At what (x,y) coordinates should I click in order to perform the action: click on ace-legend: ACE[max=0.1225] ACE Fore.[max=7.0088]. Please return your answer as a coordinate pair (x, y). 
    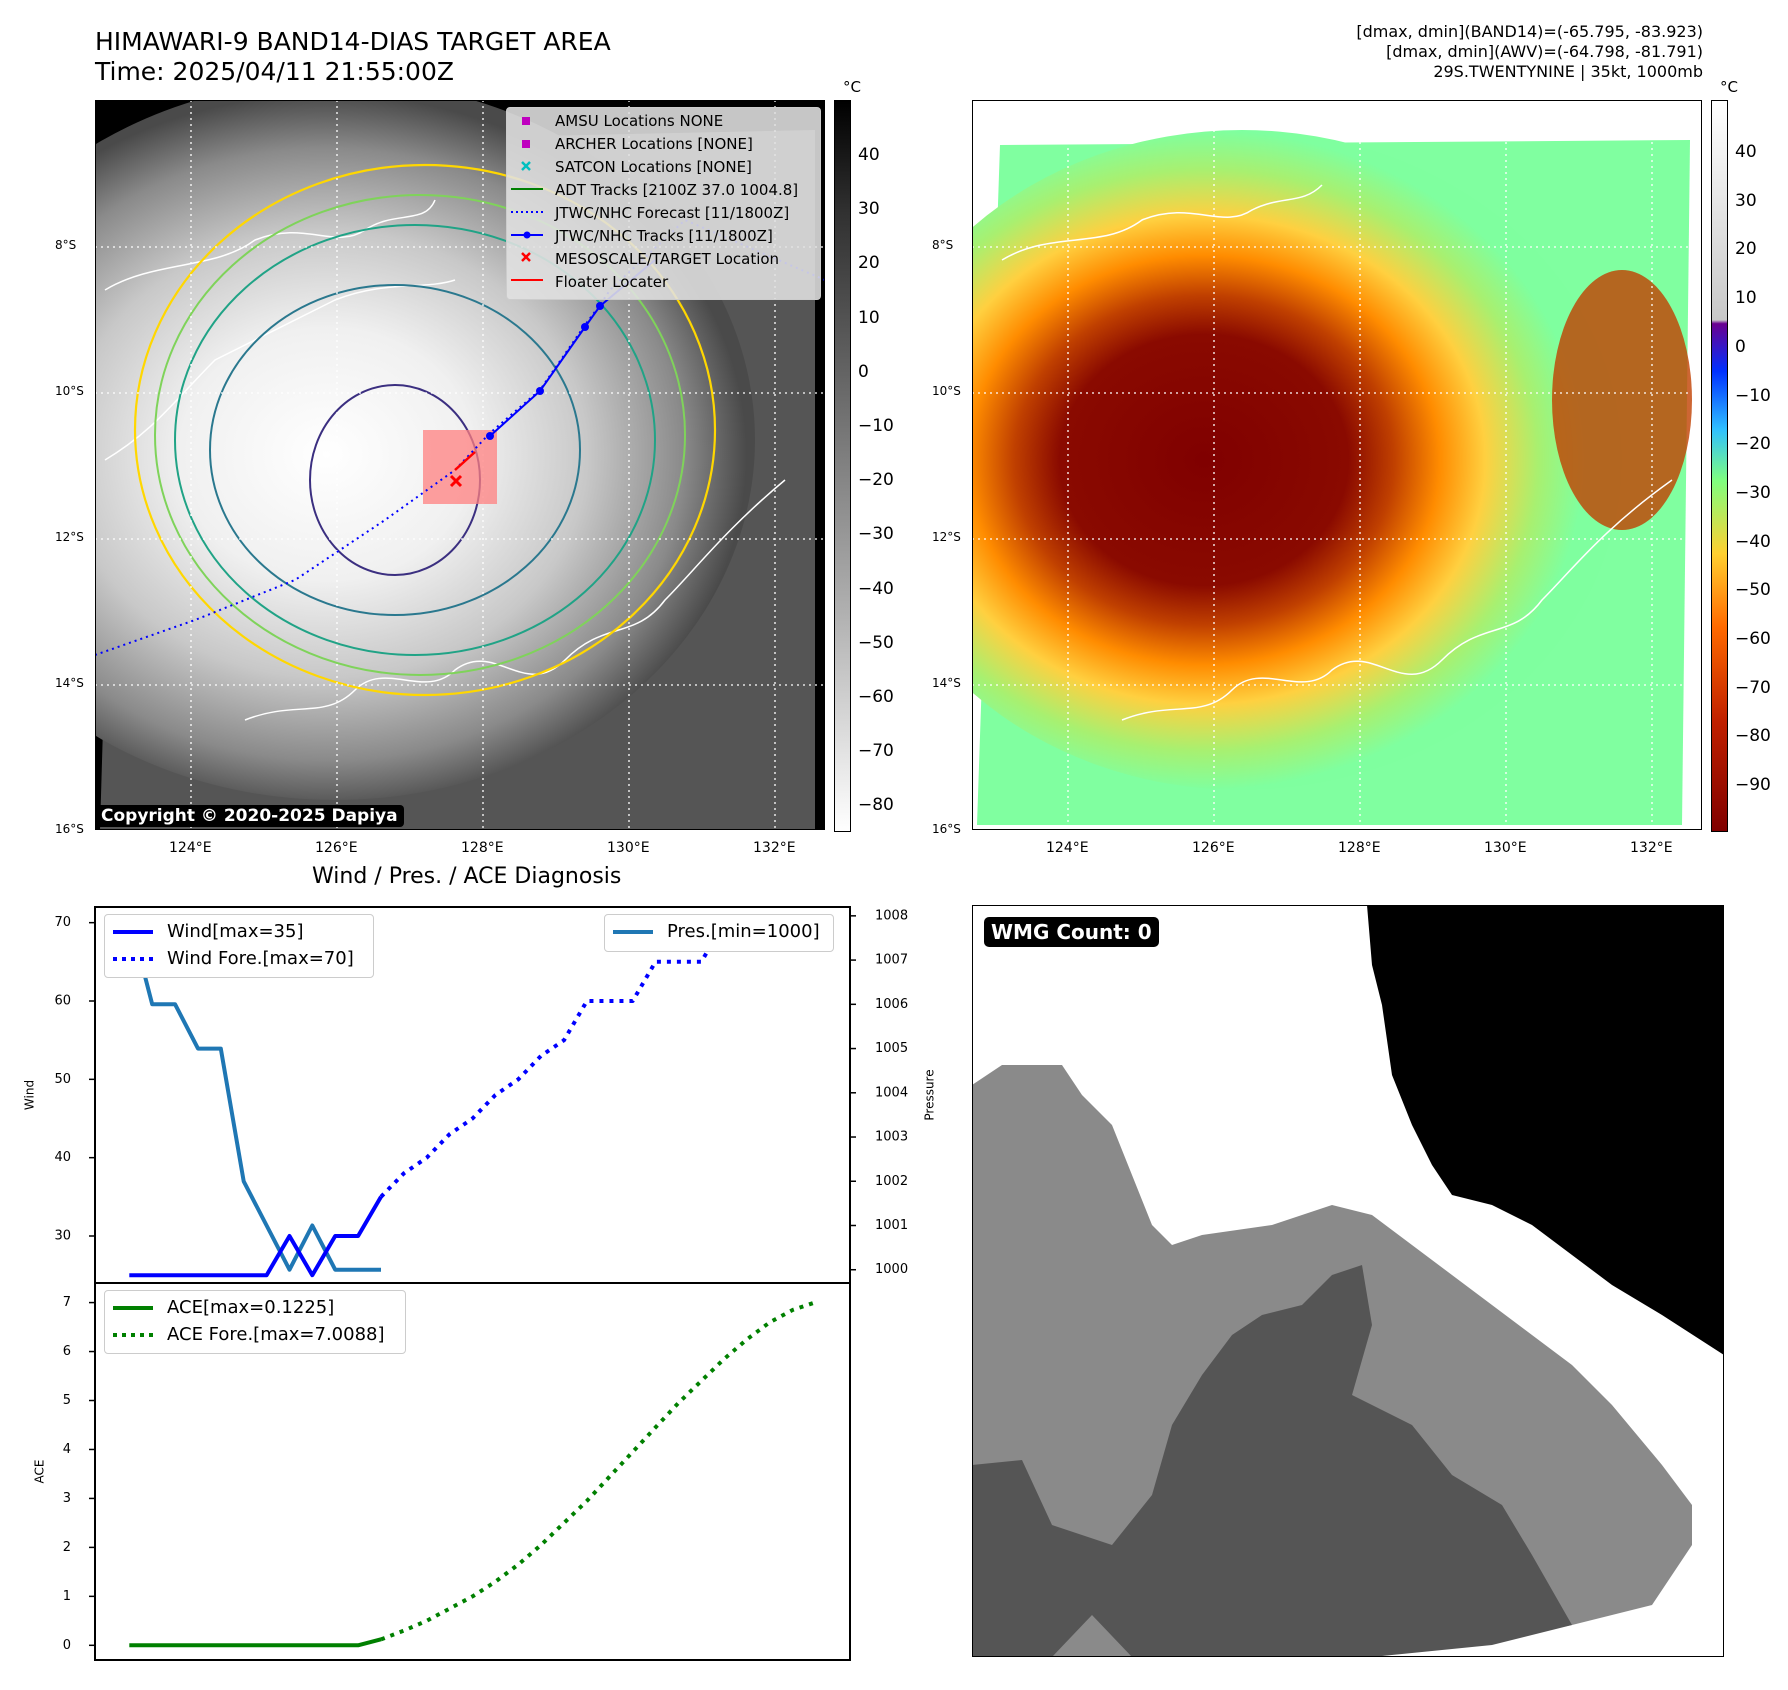
    Looking at the image, I should click on (255, 1322).